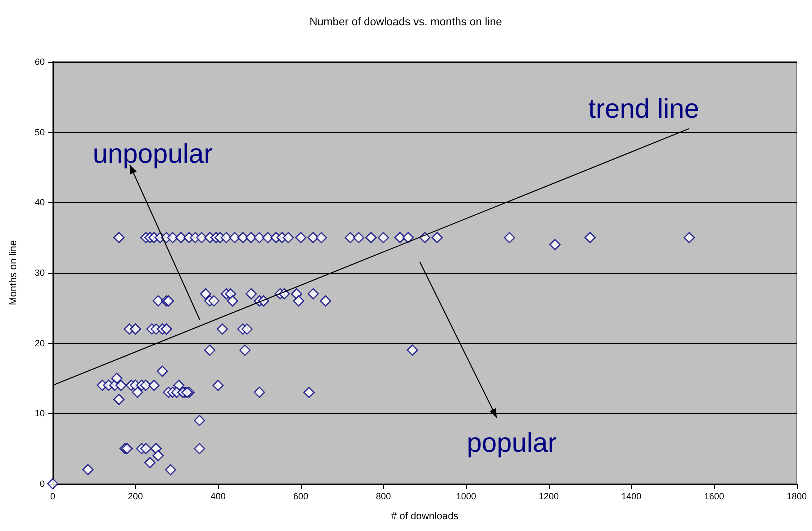 The image size is (812, 531). I want to click on y-tick-label: 60, so click(39, 62).